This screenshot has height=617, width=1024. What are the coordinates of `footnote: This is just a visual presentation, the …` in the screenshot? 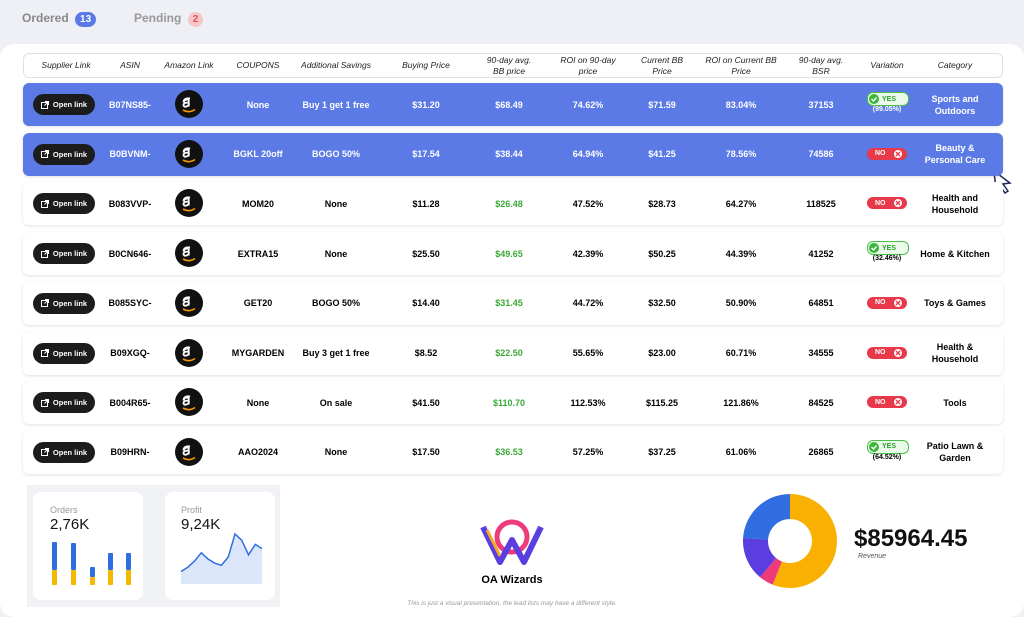 It's located at (512, 603).